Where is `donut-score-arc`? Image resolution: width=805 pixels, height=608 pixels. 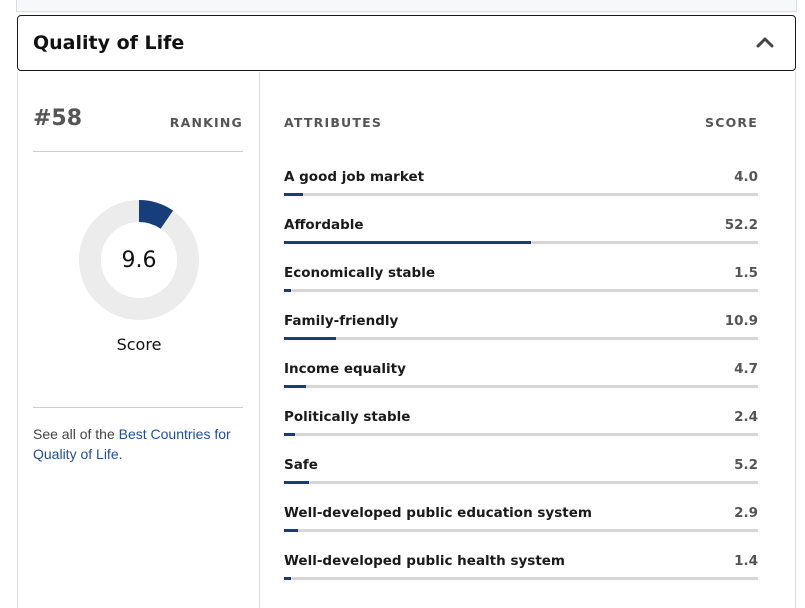
donut-score-arc is located at coordinates (139, 260).